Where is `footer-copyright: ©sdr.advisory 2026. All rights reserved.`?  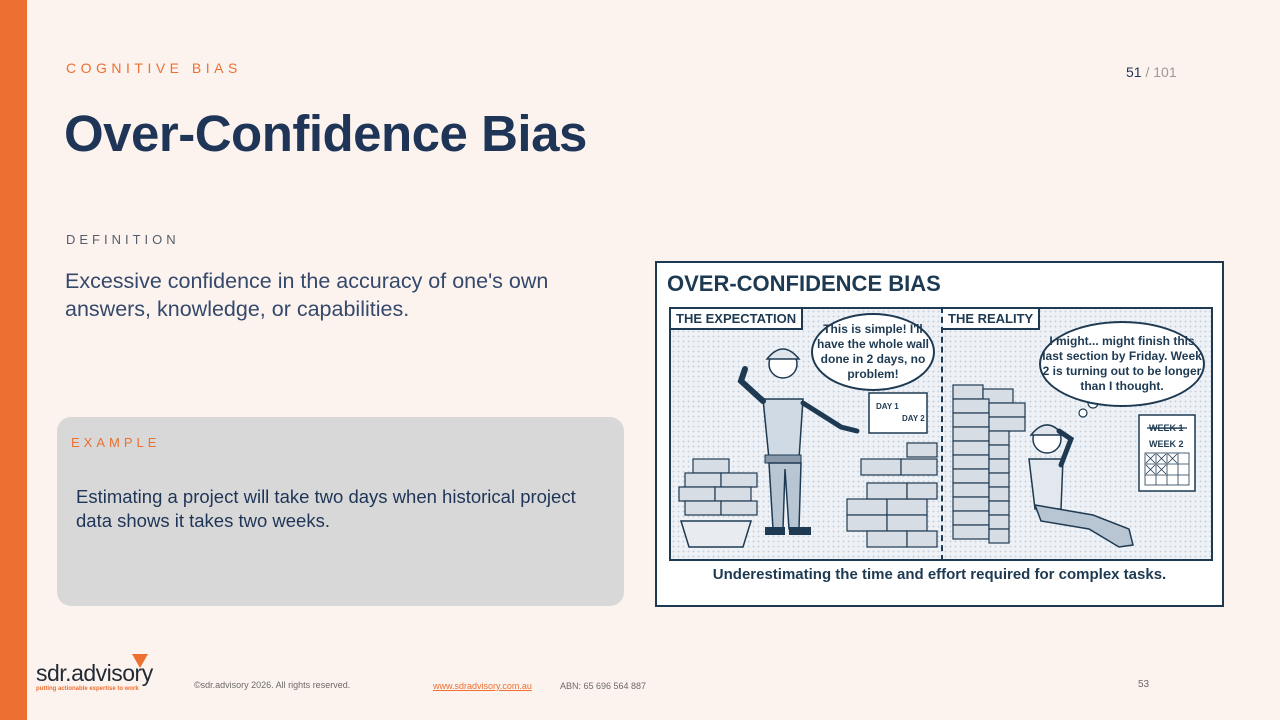
footer-copyright: ©sdr.advisory 2026. All rights reserved. is located at coordinates (272, 685).